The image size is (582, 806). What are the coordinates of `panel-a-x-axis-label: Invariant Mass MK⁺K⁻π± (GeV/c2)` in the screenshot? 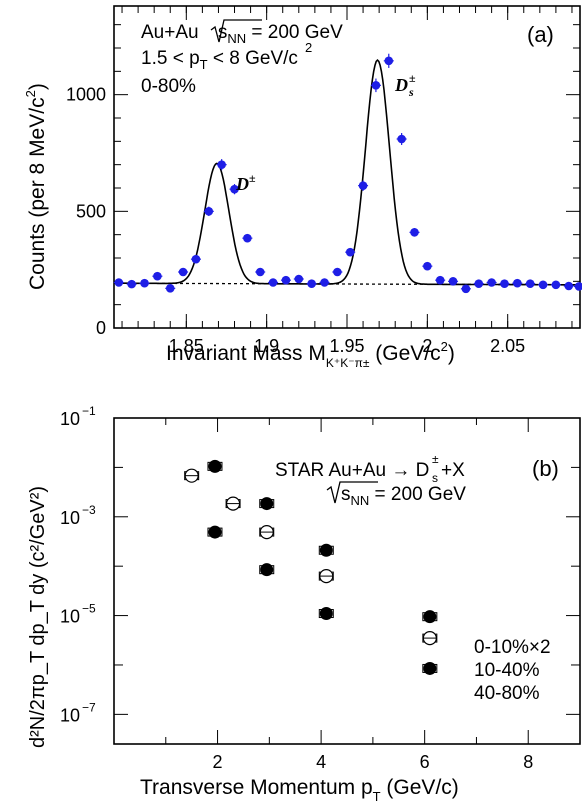 It's located at (310, 354).